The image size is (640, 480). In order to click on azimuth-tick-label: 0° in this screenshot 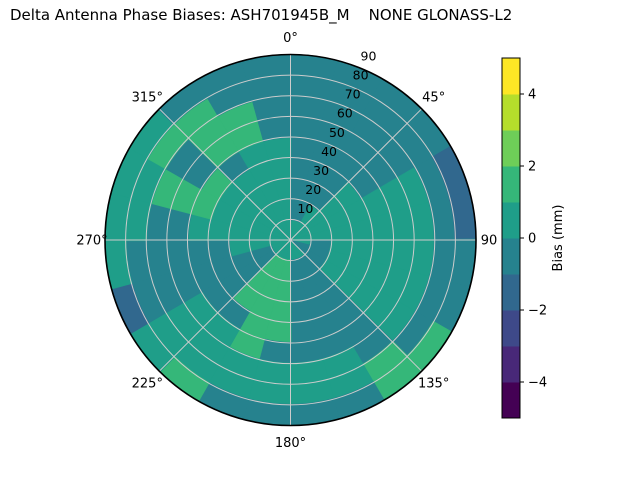, I will do `click(290, 38)`.